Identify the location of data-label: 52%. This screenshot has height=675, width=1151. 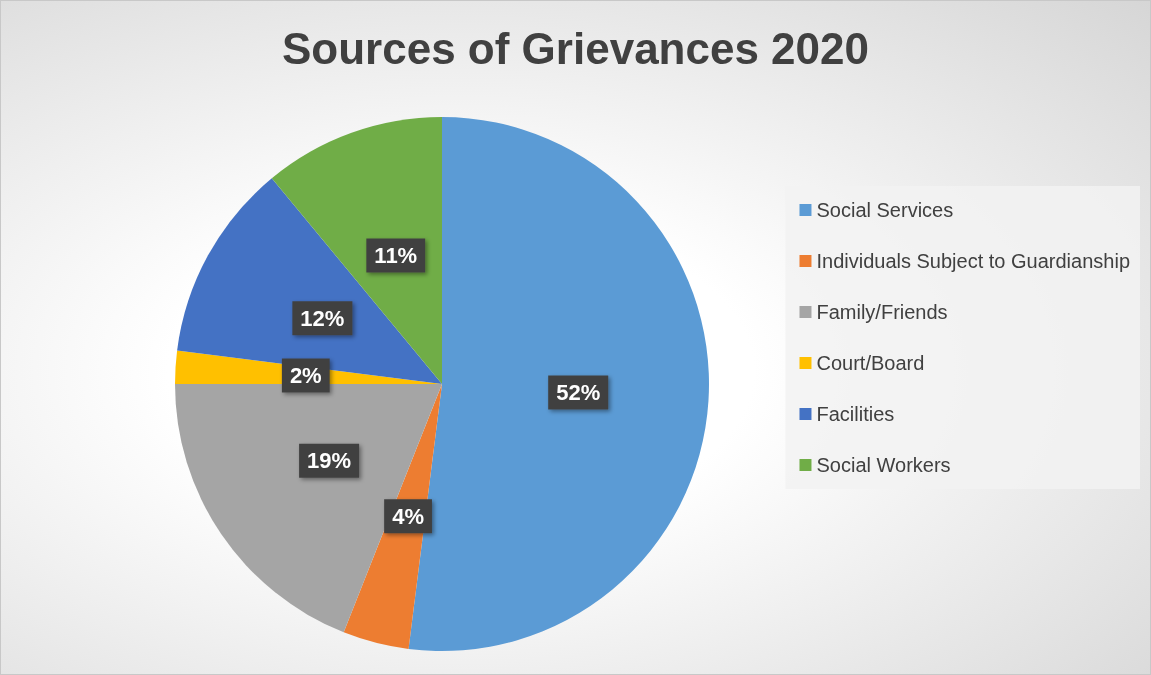
(578, 393).